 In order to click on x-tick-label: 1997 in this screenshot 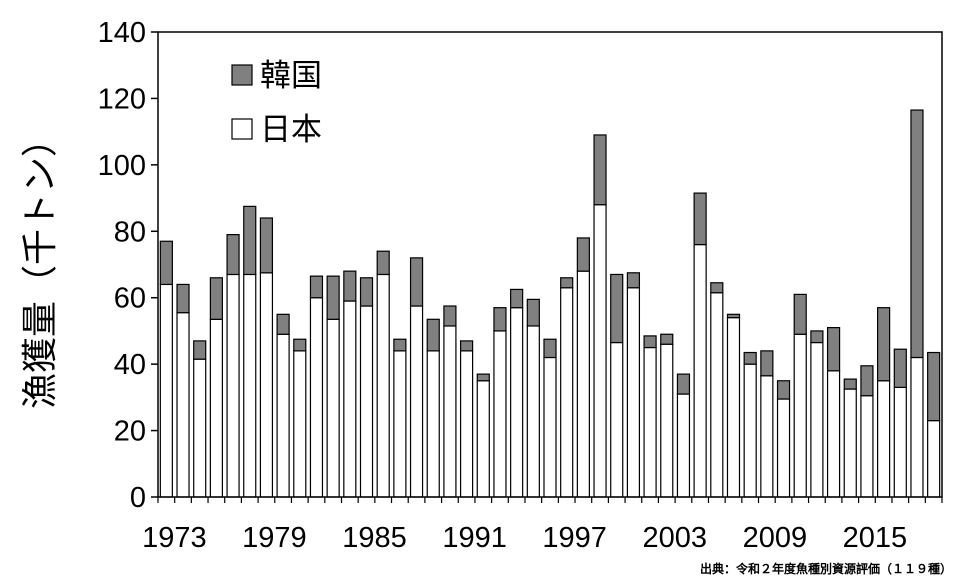, I will do `click(574, 538)`.